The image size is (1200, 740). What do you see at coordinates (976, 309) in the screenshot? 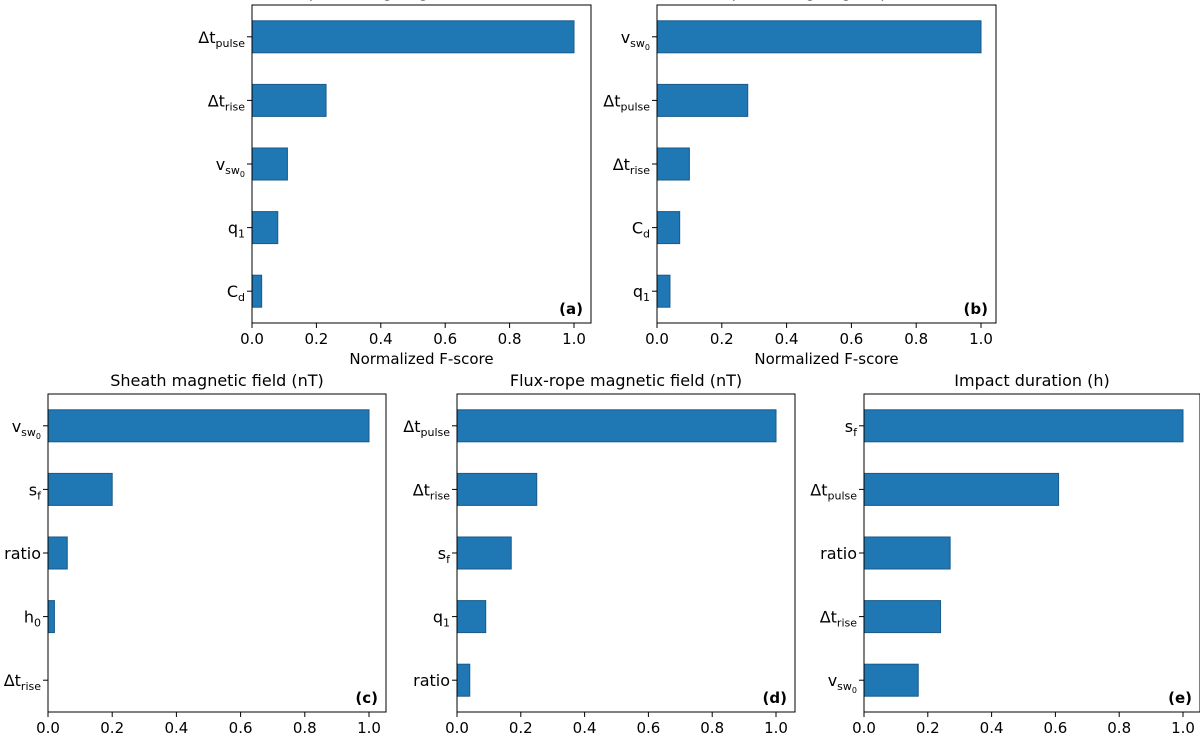
I see `panel-label: (b)` at bounding box center [976, 309].